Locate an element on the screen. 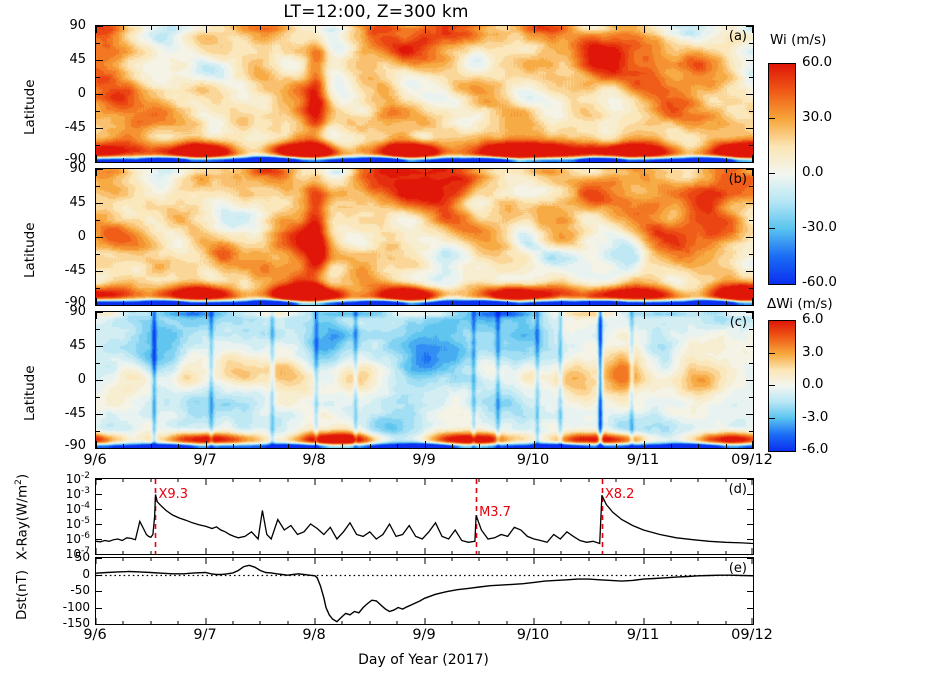 The height and width of the screenshot is (682, 926). panel-a-canvas-wrap is located at coordinates (424, 94).